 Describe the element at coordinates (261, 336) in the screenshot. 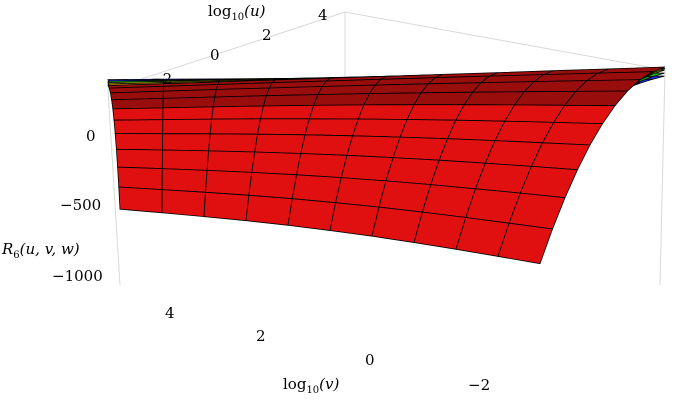

I see `v-tick-label: 2` at that location.